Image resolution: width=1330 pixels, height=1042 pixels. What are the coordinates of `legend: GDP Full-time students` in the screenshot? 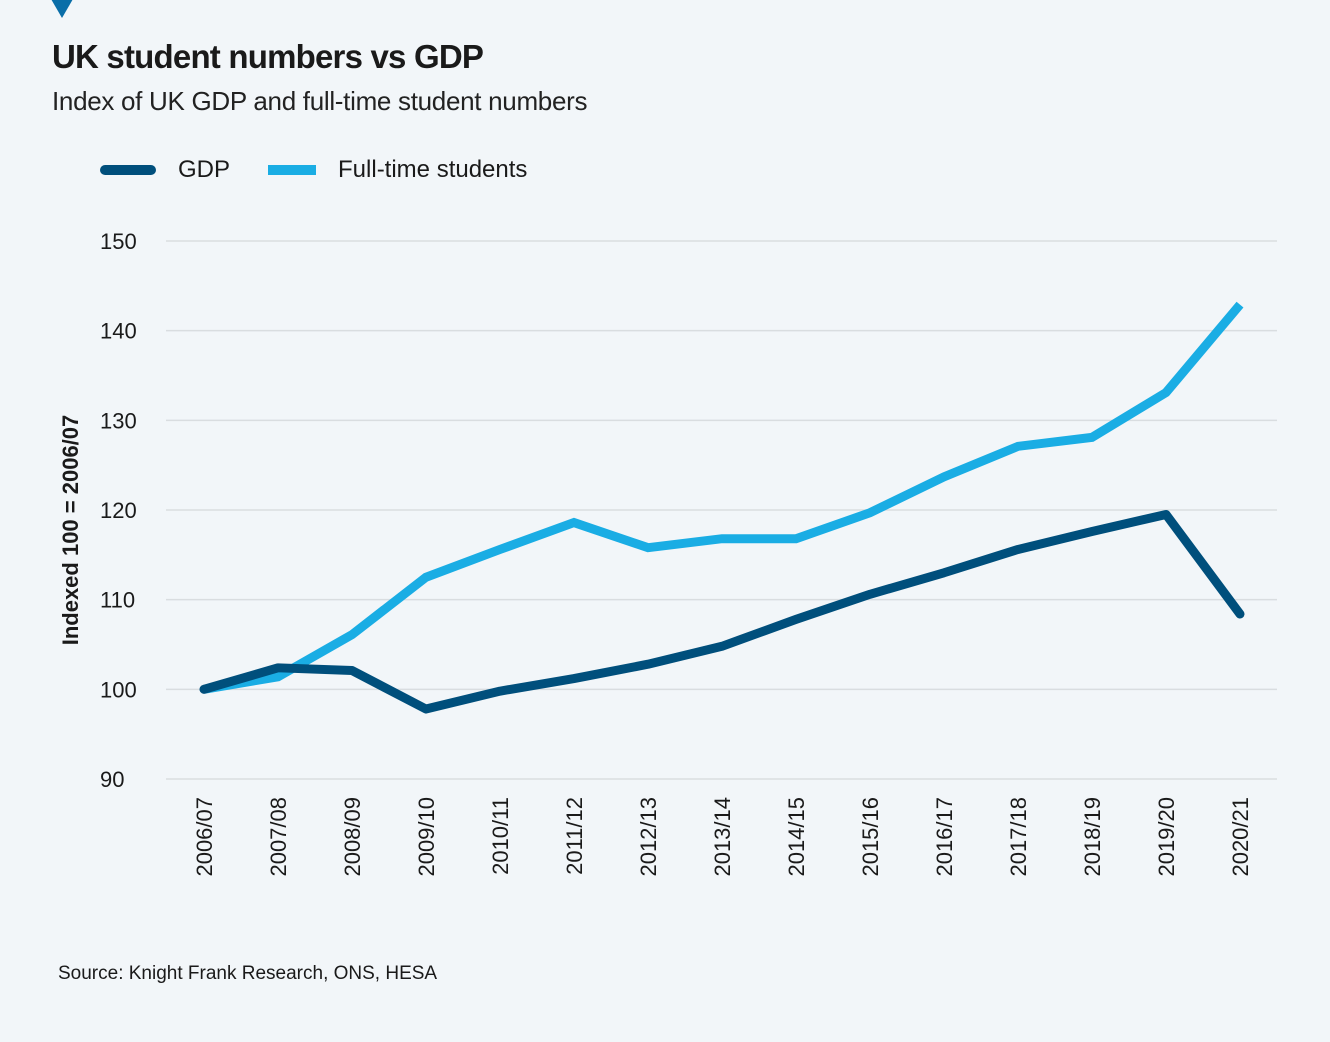 It's located at (332, 170).